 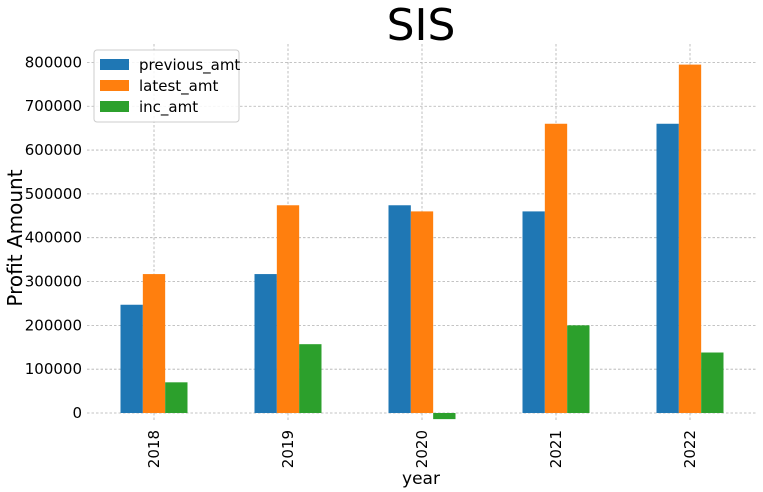 What do you see at coordinates (421, 479) in the screenshot?
I see `x-axis-label: year` at bounding box center [421, 479].